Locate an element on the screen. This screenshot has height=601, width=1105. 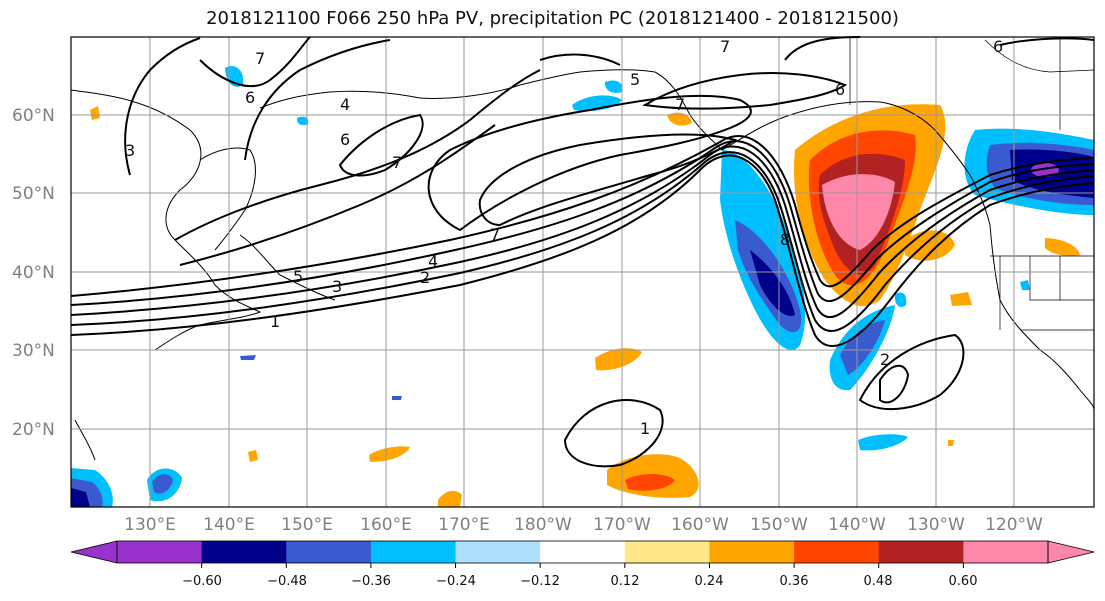
lat-label: 40°N is located at coordinates (33, 273).